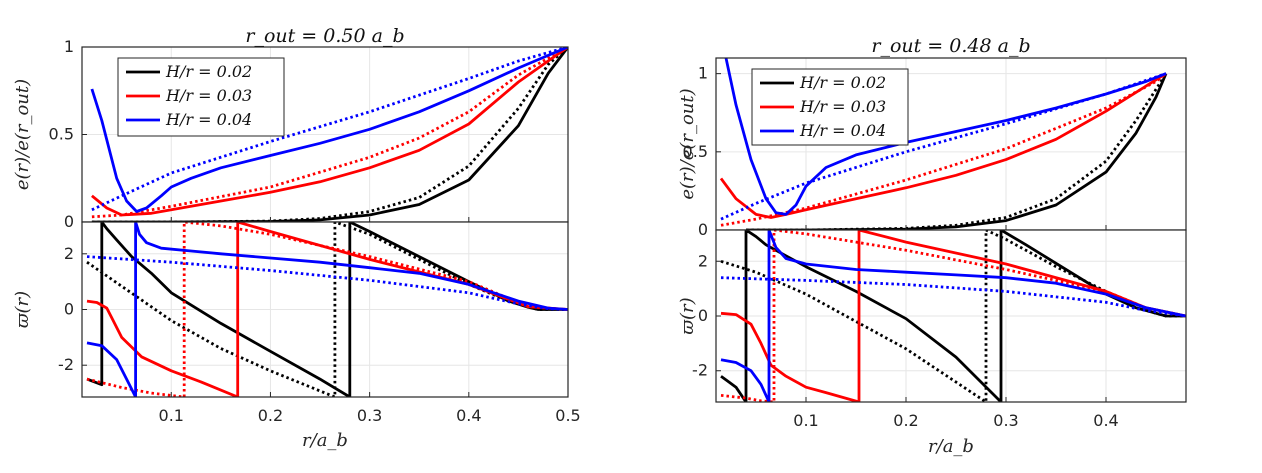 The height and width of the screenshot is (473, 1262). What do you see at coordinates (567, 415) in the screenshot?
I see `x-tick-label: 0.5` at bounding box center [567, 415].